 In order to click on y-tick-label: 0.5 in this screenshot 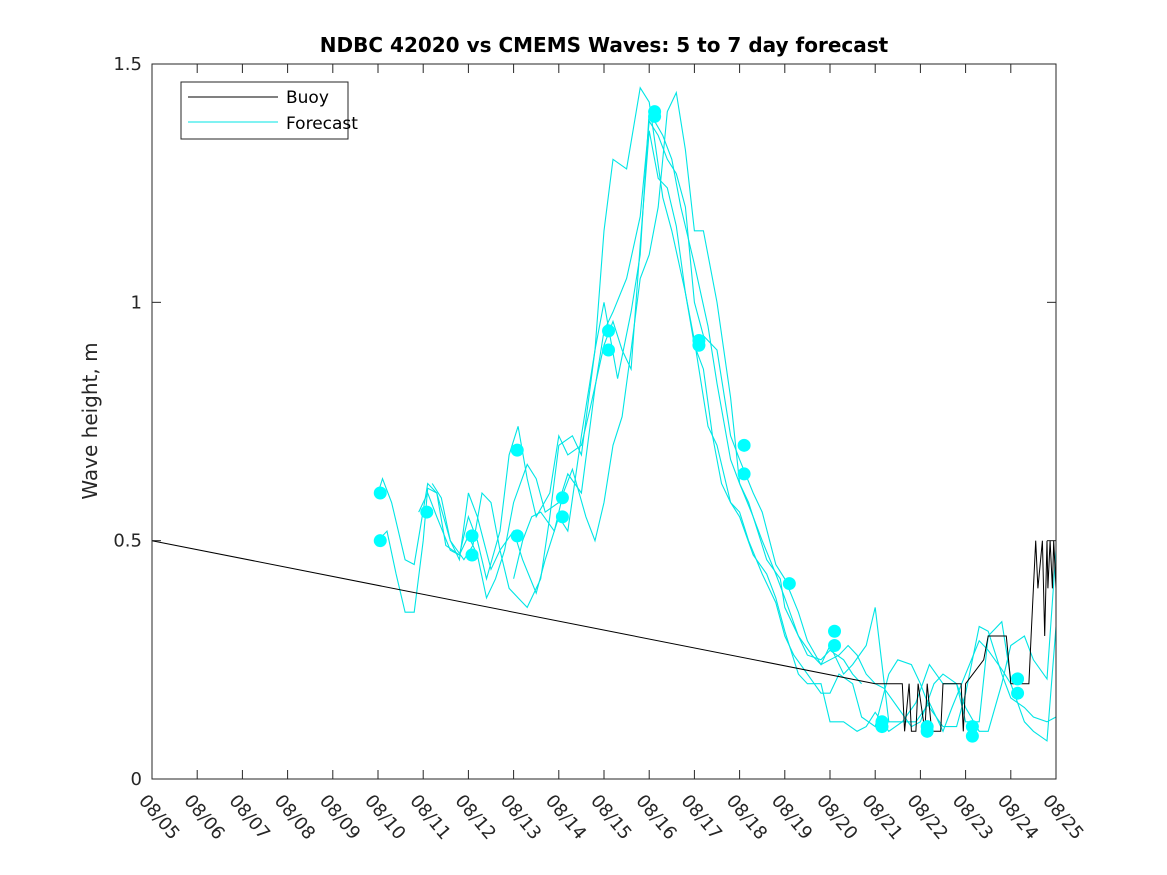, I will do `click(127, 541)`.